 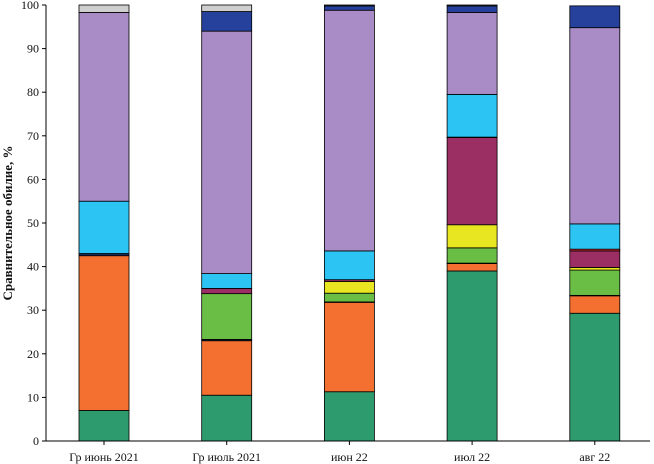 I want to click on x-tick-label: авг 22, so click(x=594, y=457).